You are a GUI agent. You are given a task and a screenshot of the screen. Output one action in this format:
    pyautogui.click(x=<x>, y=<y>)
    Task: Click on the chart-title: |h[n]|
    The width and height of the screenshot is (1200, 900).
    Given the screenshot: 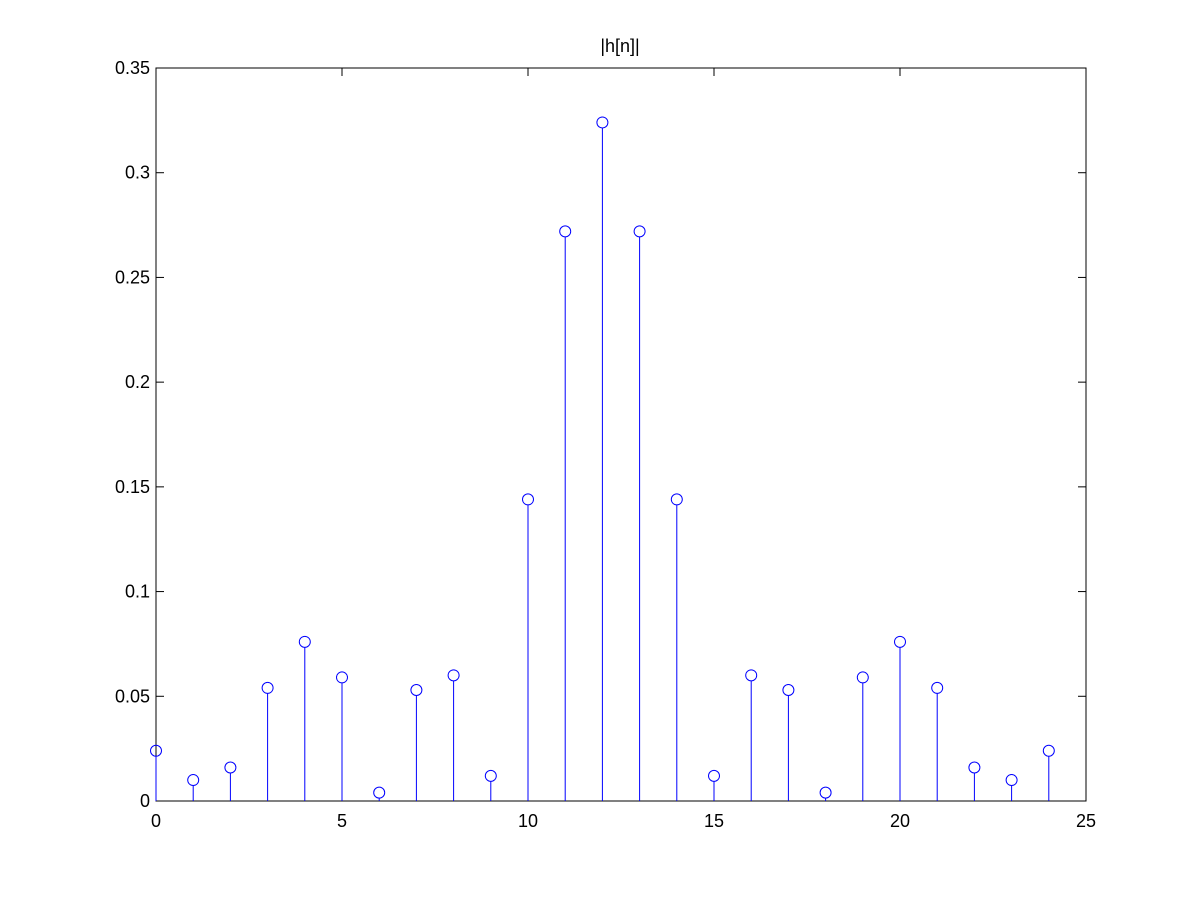 What is the action you would take?
    pyautogui.click(x=619, y=46)
    